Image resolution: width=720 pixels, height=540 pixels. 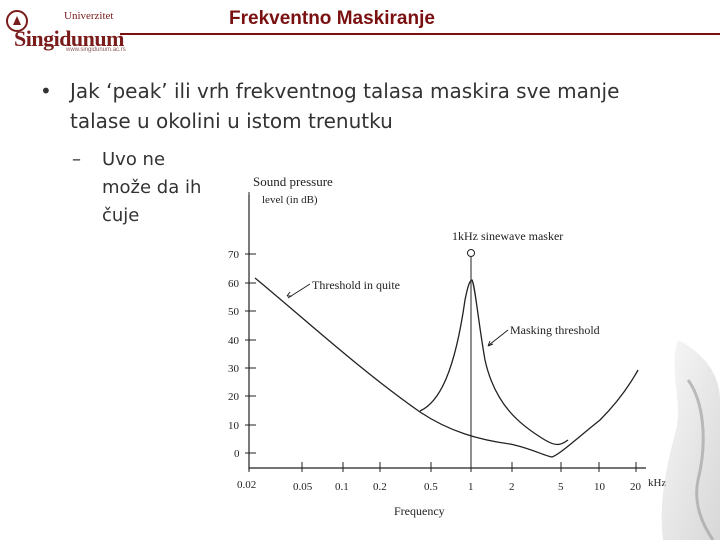 What do you see at coordinates (512, 487) in the screenshot?
I see `x-tick-label: 2` at bounding box center [512, 487].